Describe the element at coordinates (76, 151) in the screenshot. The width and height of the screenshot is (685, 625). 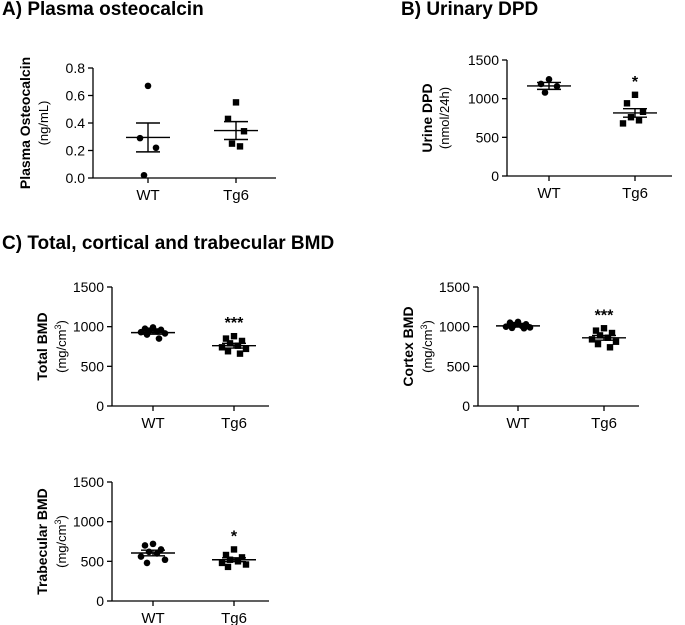
I see `y-tick-label: 0.2` at that location.